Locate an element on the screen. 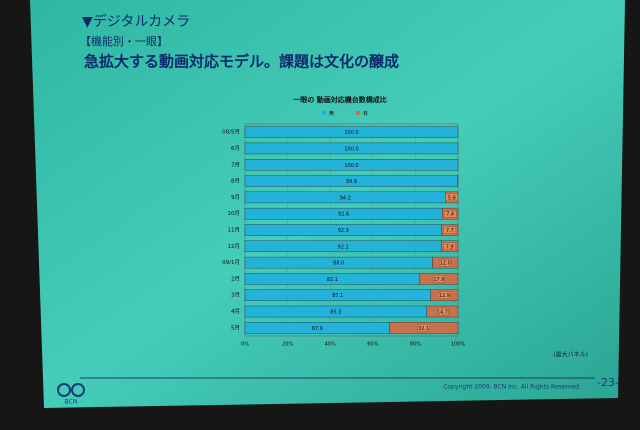  data-label: 7.4 is located at coordinates (450, 215).